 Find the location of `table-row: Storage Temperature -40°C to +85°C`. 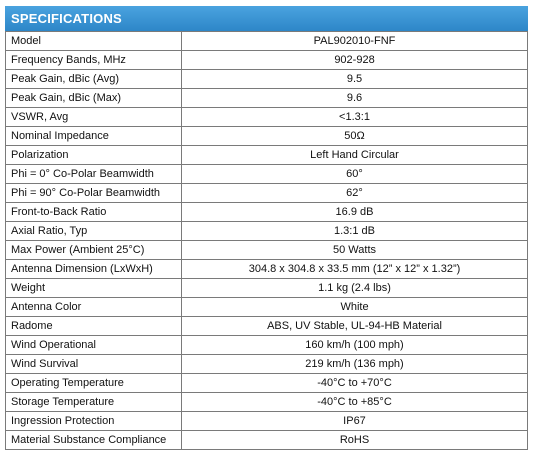

table-row: Storage Temperature -40°C to +85°C is located at coordinates (266, 402).